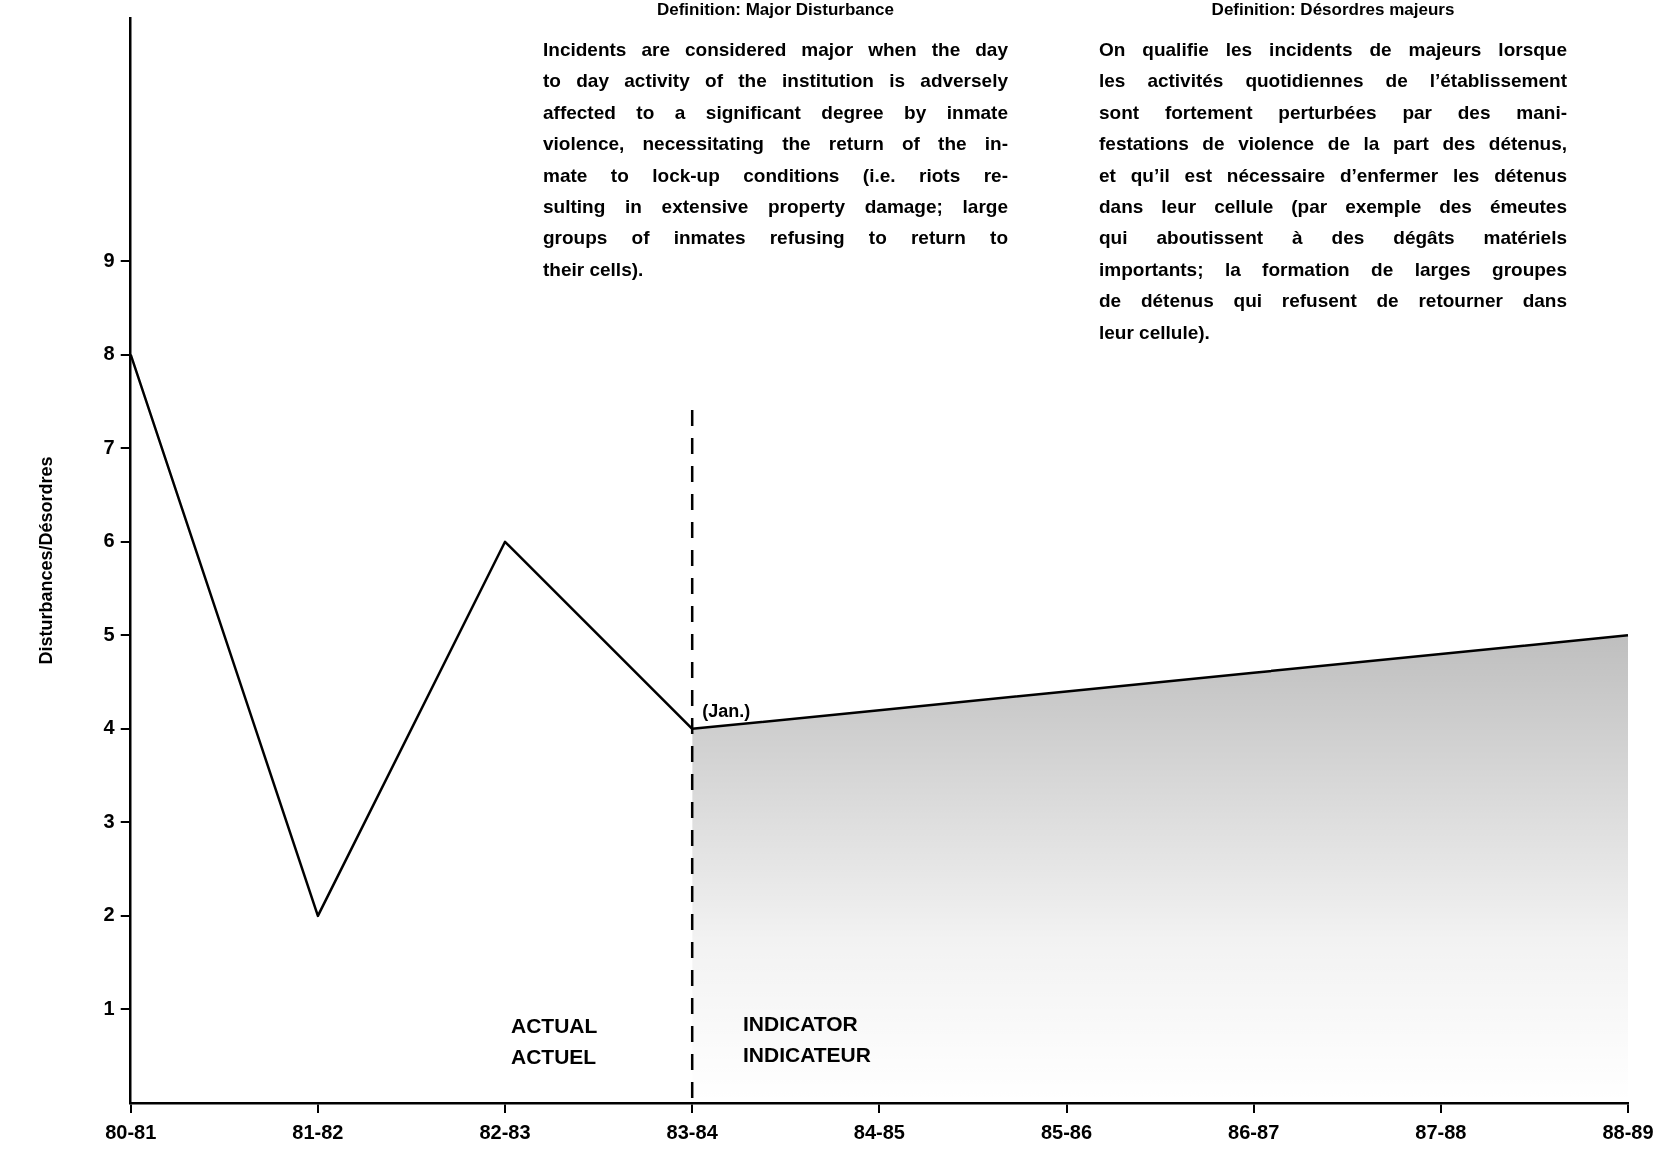  I want to click on x-tick-label: 86-87, so click(1254, 1131).